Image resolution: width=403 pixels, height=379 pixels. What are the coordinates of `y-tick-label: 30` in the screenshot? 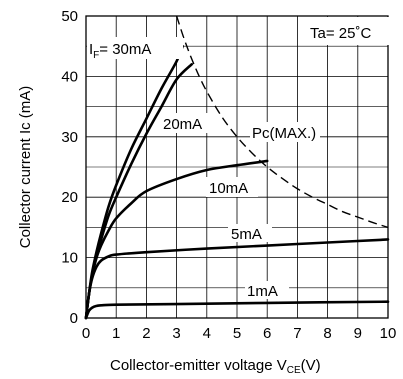 It's located at (69, 137).